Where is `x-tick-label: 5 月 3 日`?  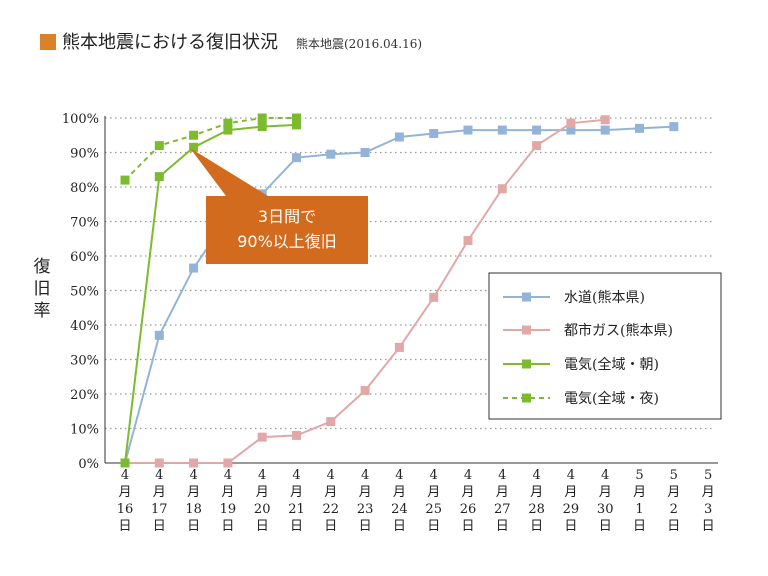 x-tick-label: 5 月 3 日 is located at coordinates (708, 501).